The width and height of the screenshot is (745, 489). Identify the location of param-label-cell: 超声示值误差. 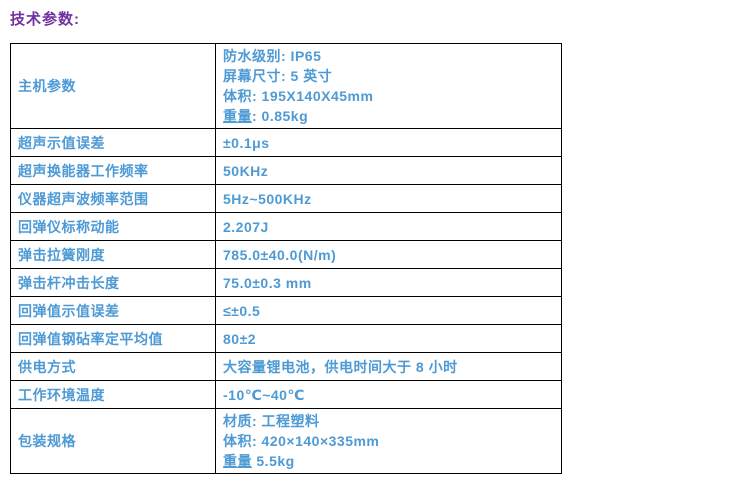
(113, 142).